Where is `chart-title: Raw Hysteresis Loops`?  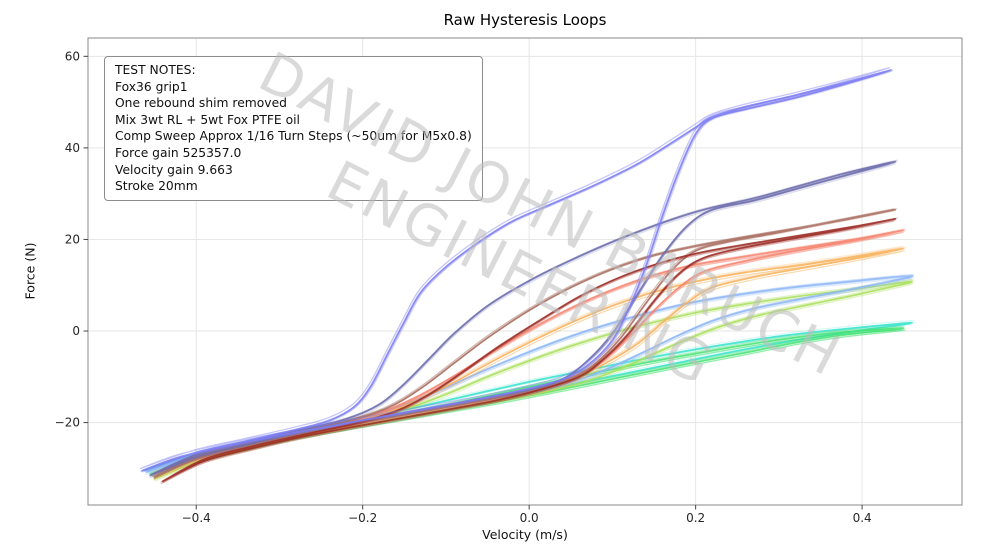
chart-title: Raw Hysteresis Loops is located at coordinates (525, 20).